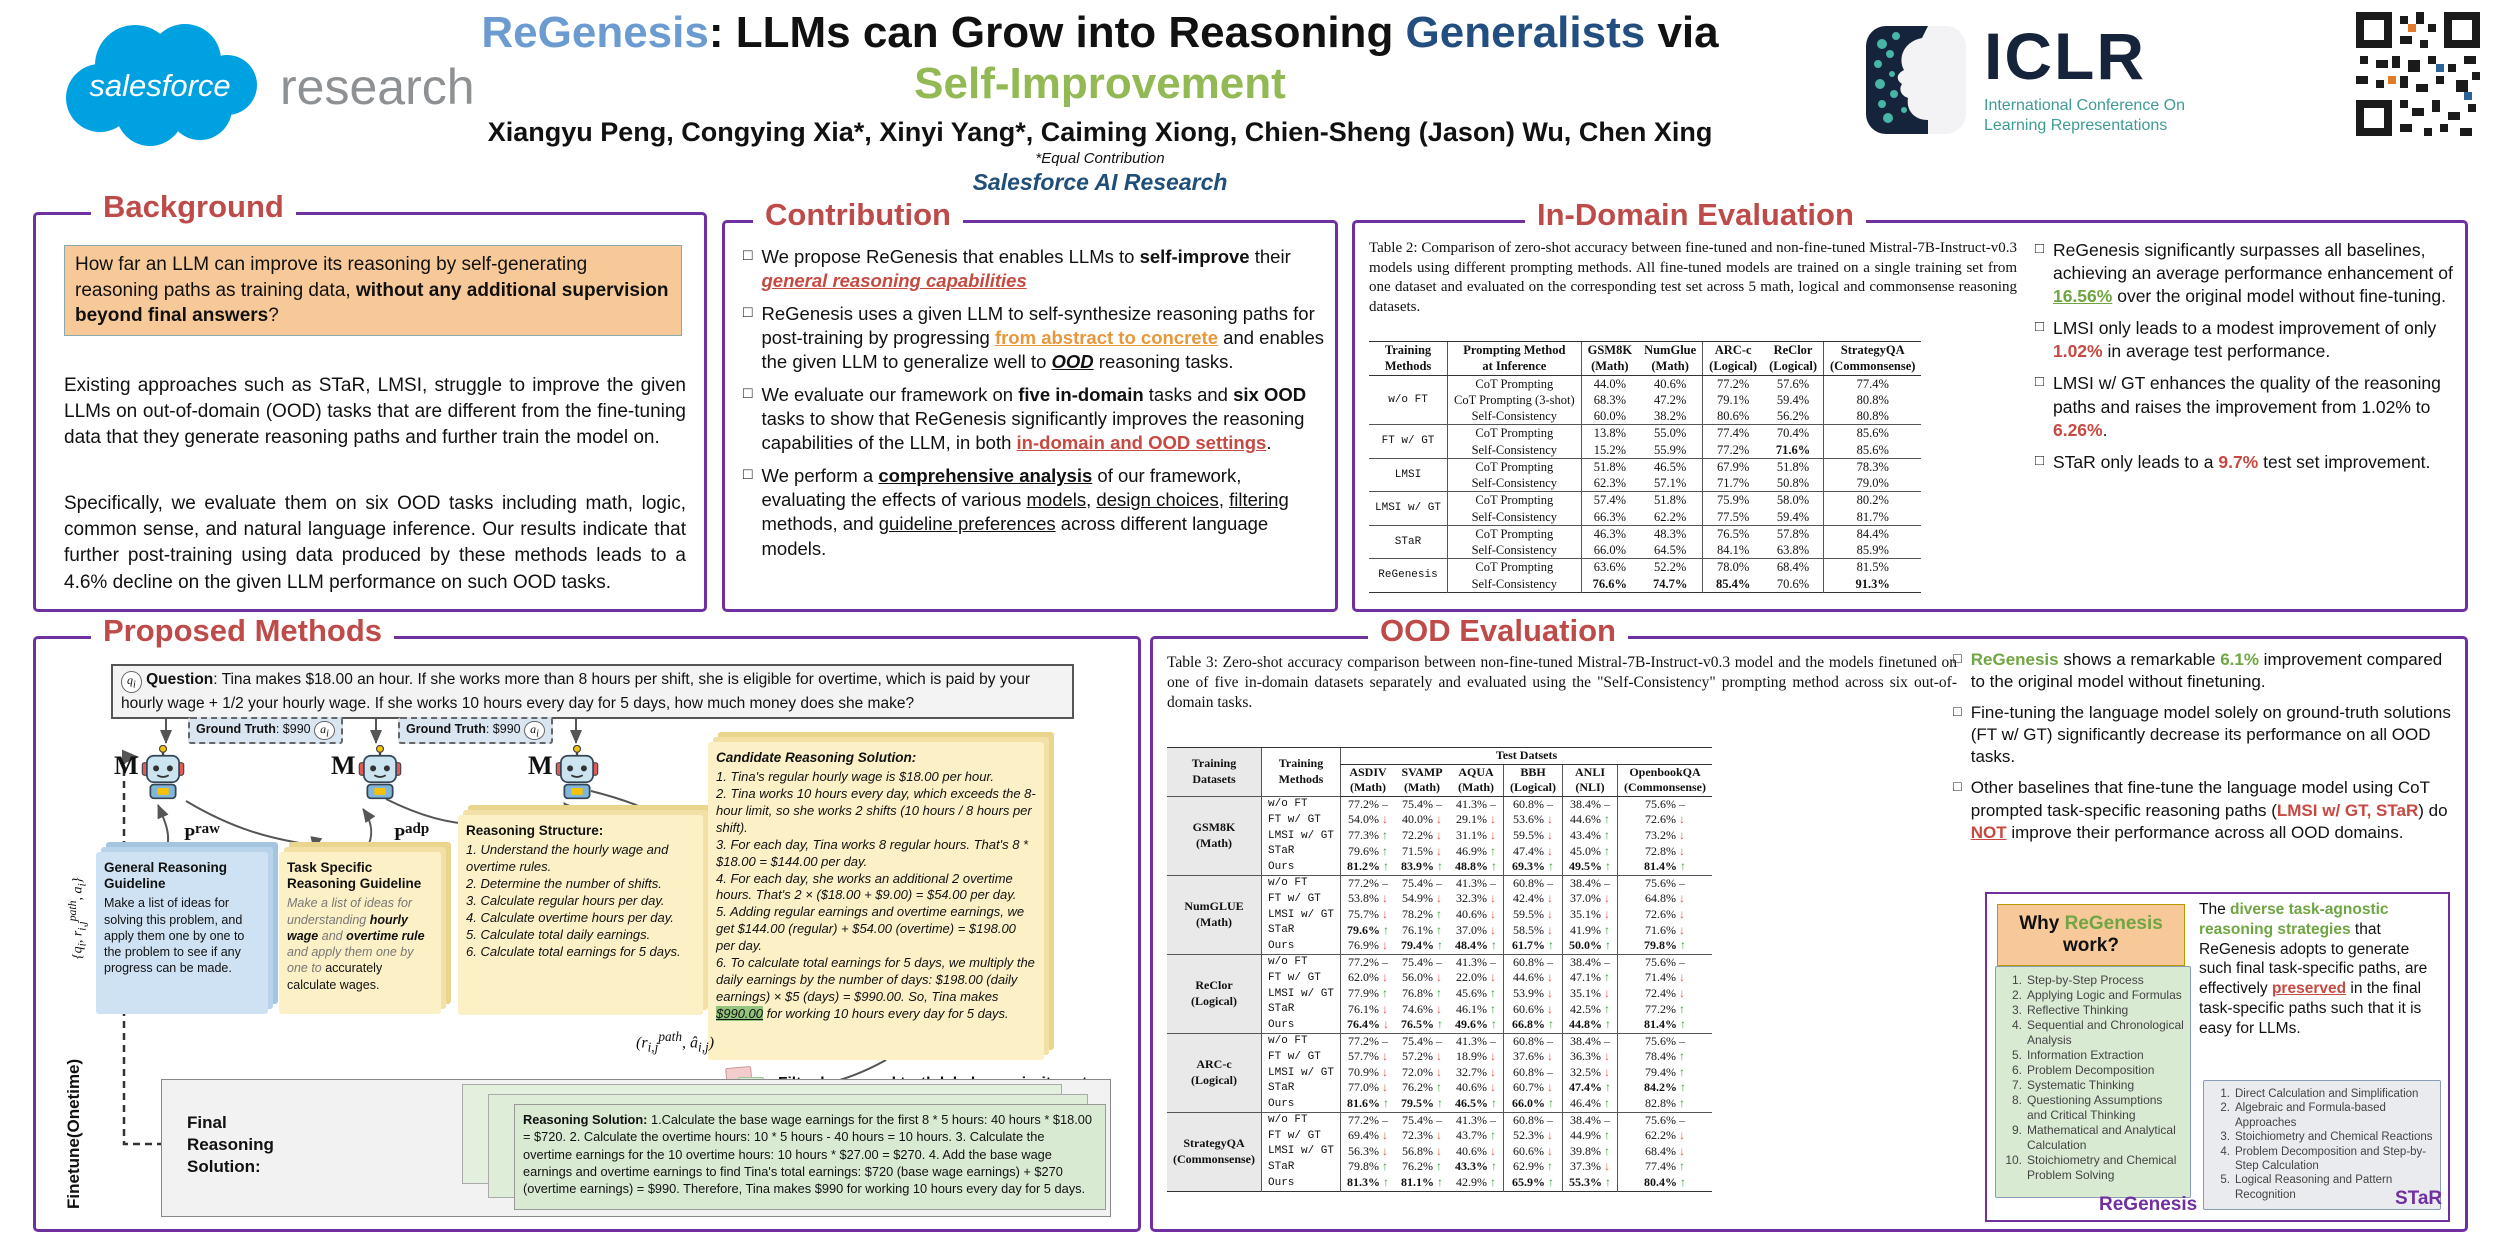 The height and width of the screenshot is (1250, 2500). I want to click on table-cell: Self-Consistency, so click(1514, 584).